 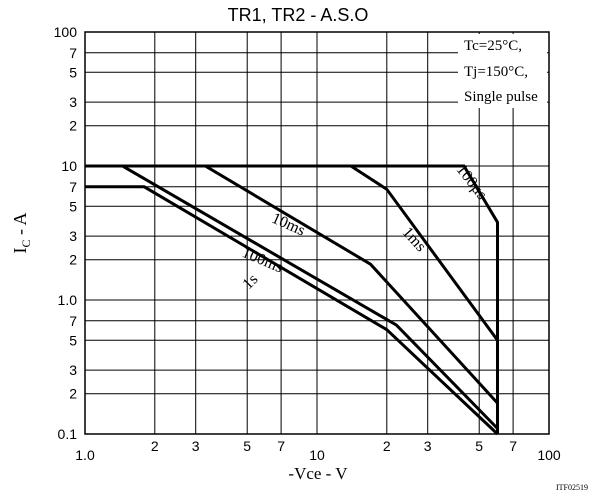 I want to click on curve-label: 100µs, so click(x=472, y=182).